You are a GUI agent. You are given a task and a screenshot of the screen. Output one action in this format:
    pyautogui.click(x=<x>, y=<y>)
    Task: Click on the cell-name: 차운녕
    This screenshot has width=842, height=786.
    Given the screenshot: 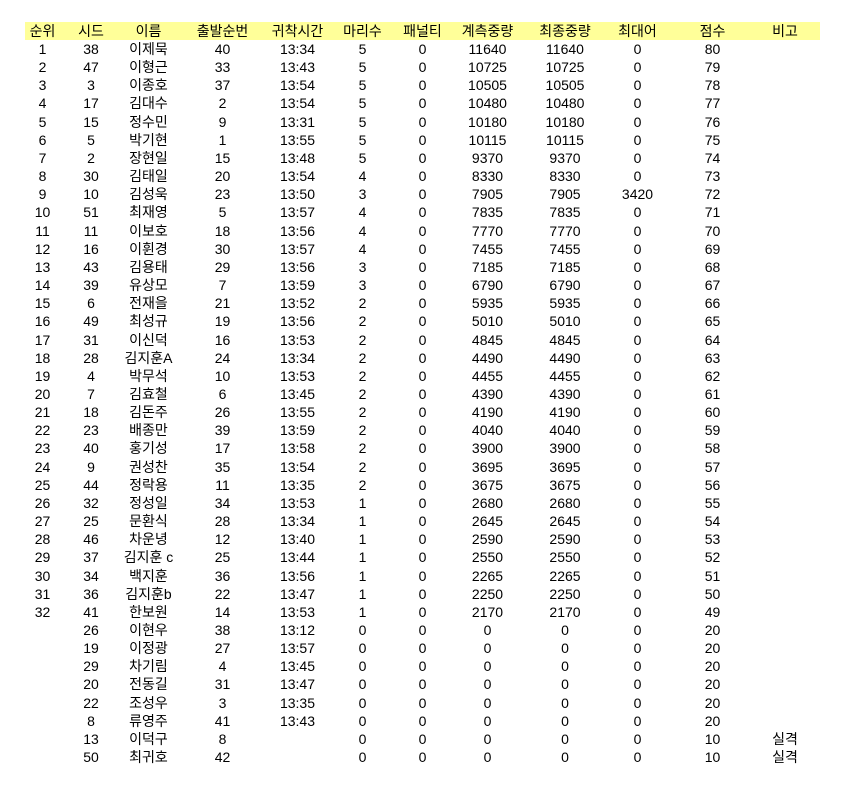 What is the action you would take?
    pyautogui.click(x=148, y=539)
    